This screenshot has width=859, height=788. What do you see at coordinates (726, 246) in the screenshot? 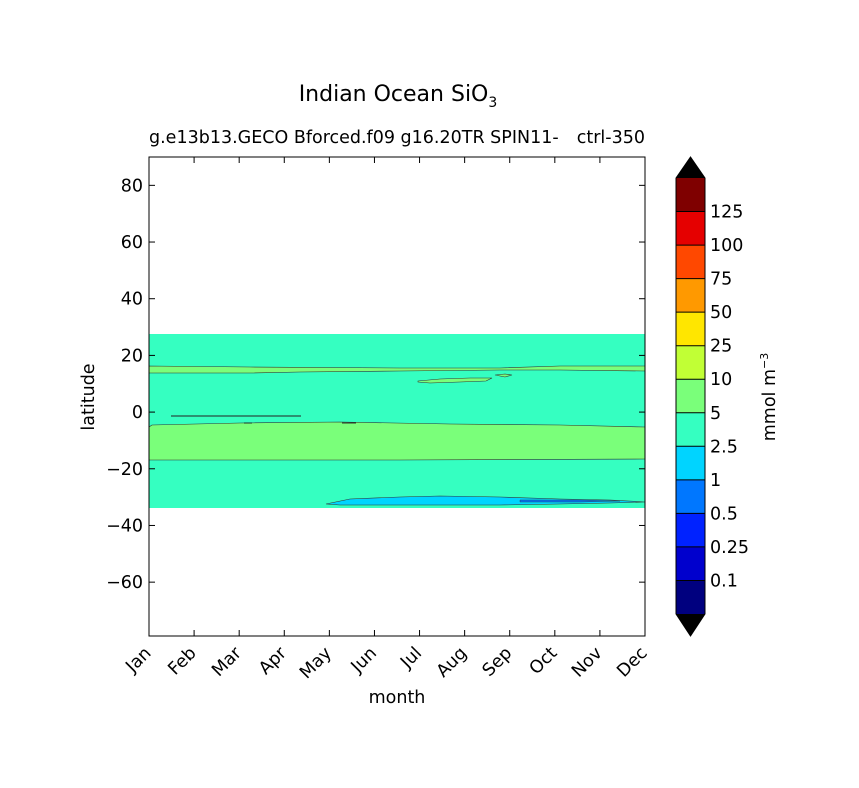
I see `colorbar-tick-label: 100` at bounding box center [726, 246].